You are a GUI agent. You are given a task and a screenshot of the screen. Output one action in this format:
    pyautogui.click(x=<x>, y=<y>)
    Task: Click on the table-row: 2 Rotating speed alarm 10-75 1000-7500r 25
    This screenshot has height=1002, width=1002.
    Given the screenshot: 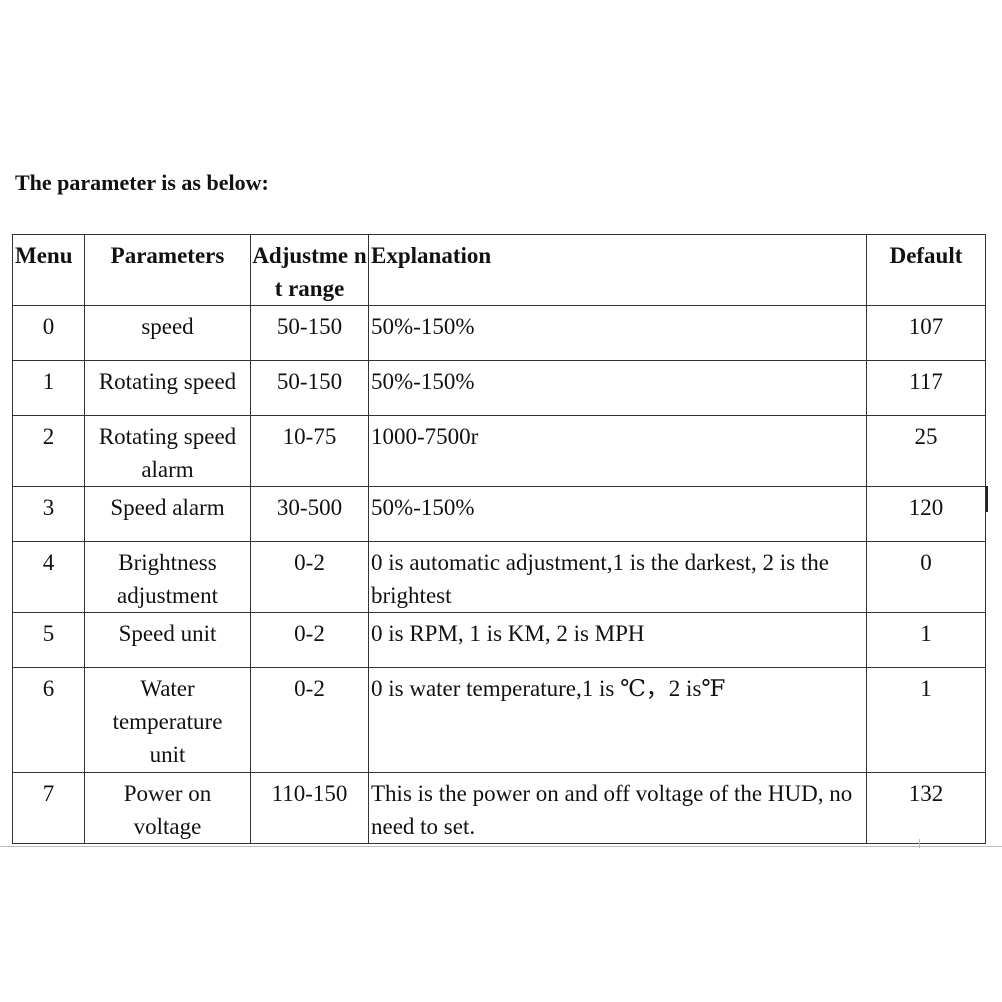 What is the action you would take?
    pyautogui.click(x=499, y=451)
    